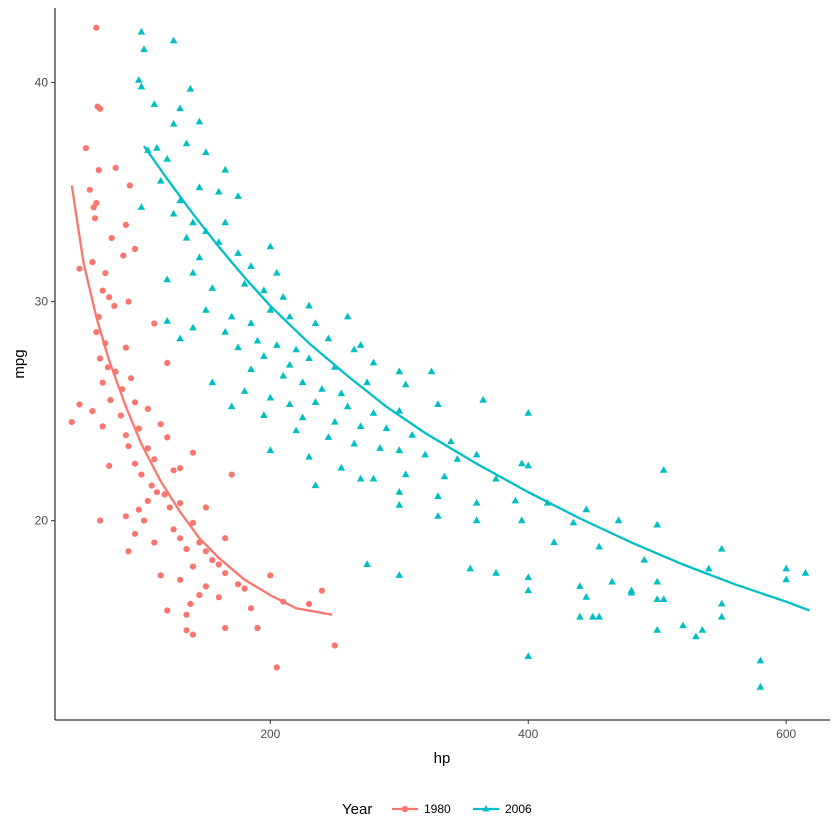  I want to click on x-tick-label-400: 400, so click(528, 734).